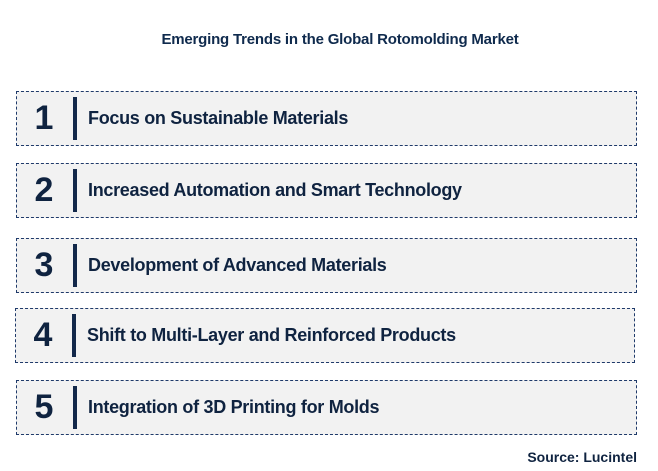 The width and height of the screenshot is (658, 471). I want to click on trend-label: Integration of 3D Printing for Molds, so click(234, 407).